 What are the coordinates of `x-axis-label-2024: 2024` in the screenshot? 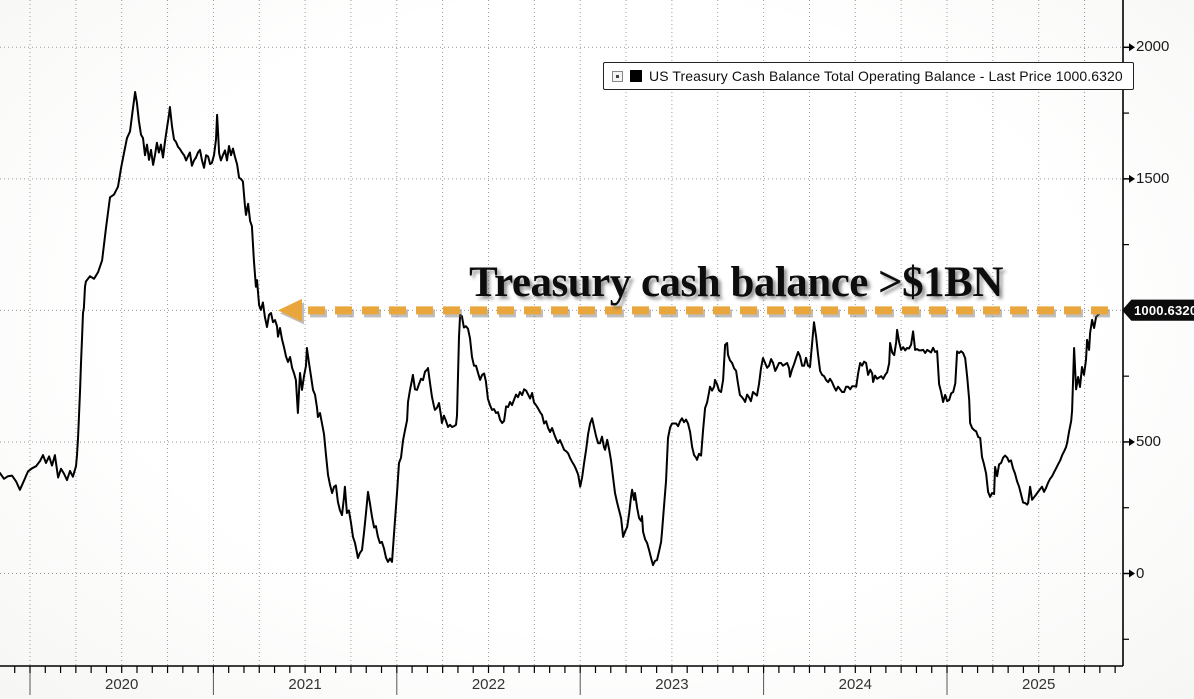 It's located at (855, 684).